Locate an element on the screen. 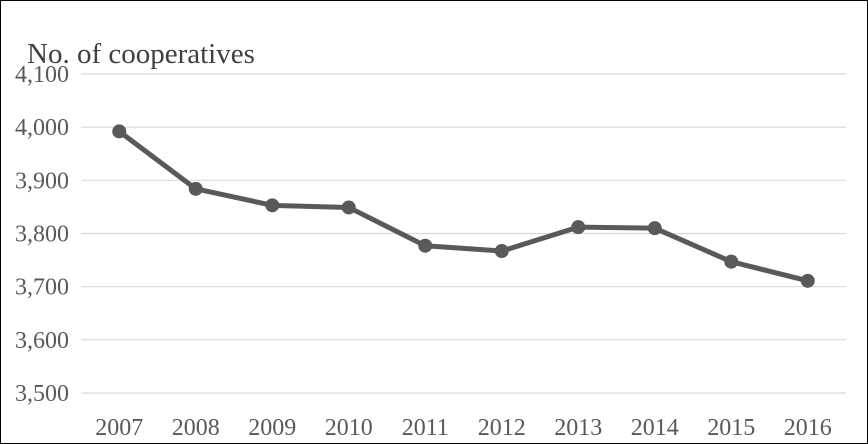  x-tick-label: 2016 is located at coordinates (808, 428).